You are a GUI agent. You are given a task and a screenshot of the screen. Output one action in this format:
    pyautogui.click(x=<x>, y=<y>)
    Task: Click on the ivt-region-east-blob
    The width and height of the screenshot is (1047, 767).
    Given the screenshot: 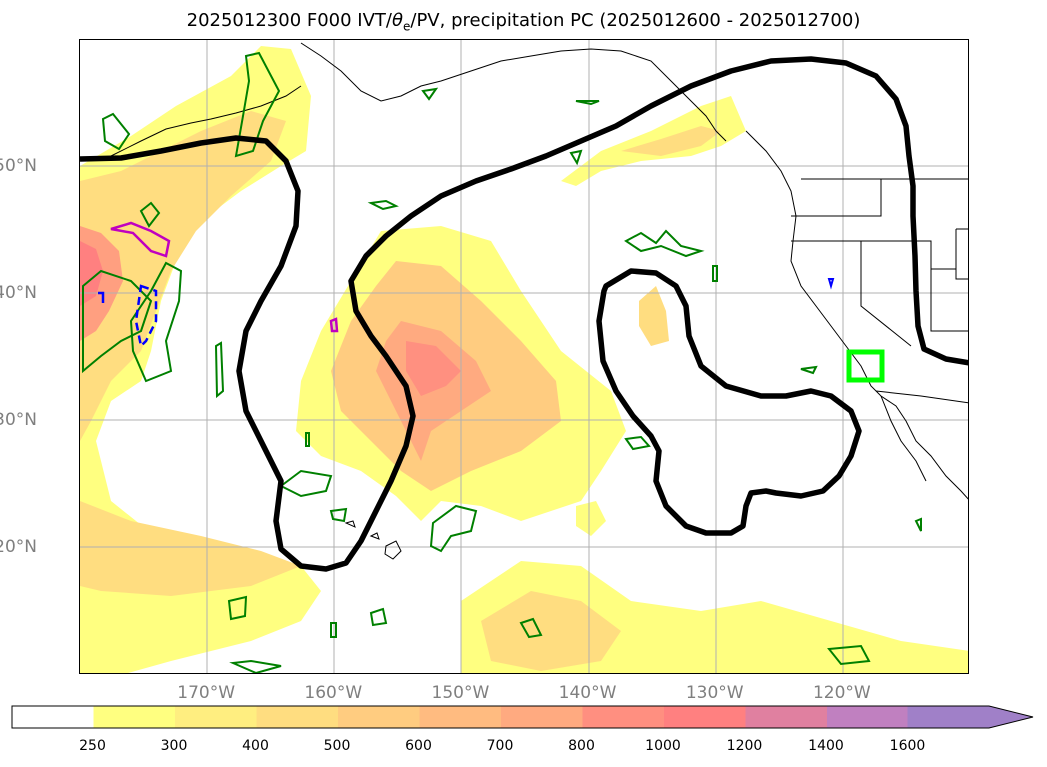 What is the action you would take?
    pyautogui.click(x=654, y=316)
    